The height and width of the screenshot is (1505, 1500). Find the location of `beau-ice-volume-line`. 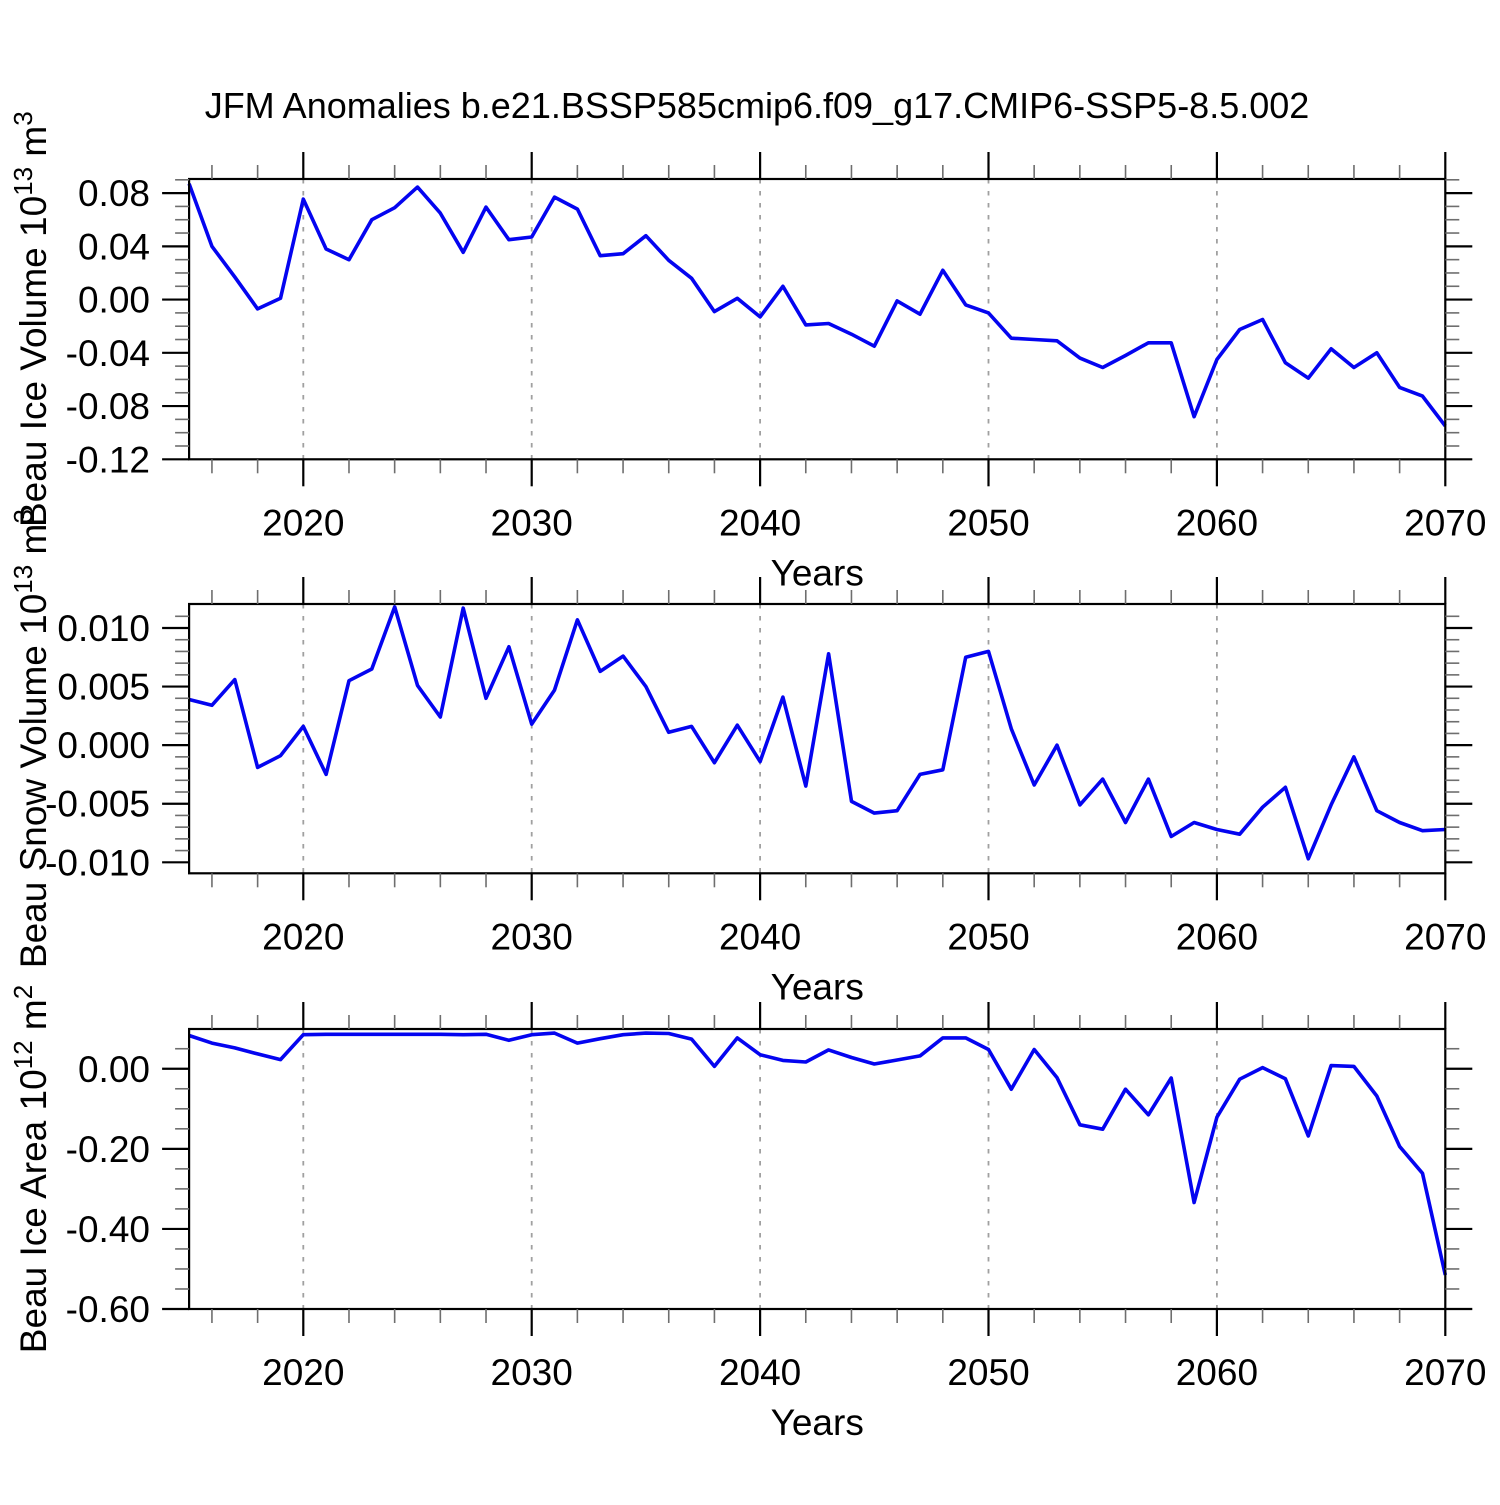

beau-ice-volume-line is located at coordinates (817, 305).